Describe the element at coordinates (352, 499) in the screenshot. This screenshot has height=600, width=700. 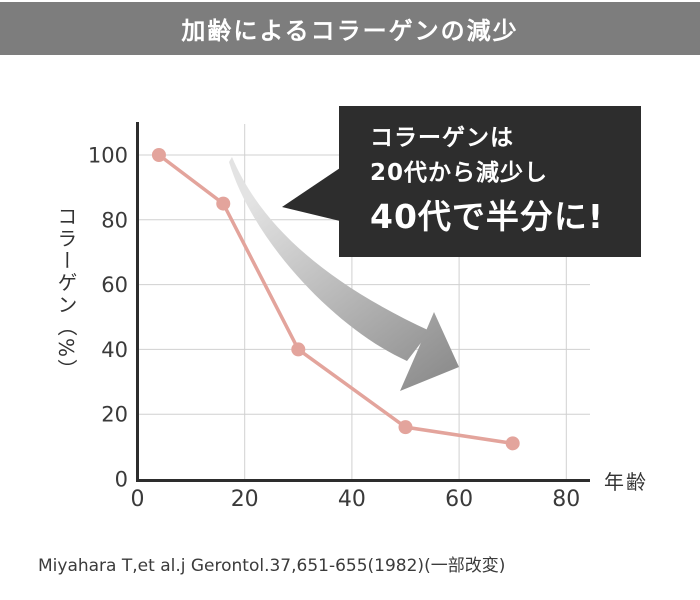
I see `x-tick-label: 40` at that location.